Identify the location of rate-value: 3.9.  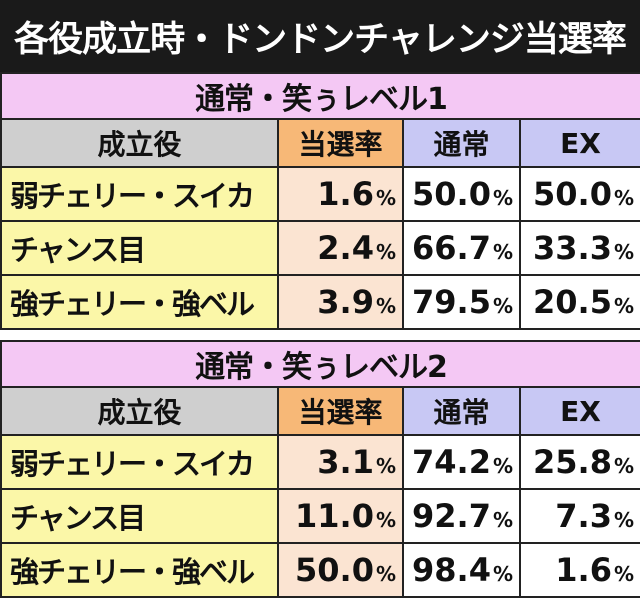
(345, 302).